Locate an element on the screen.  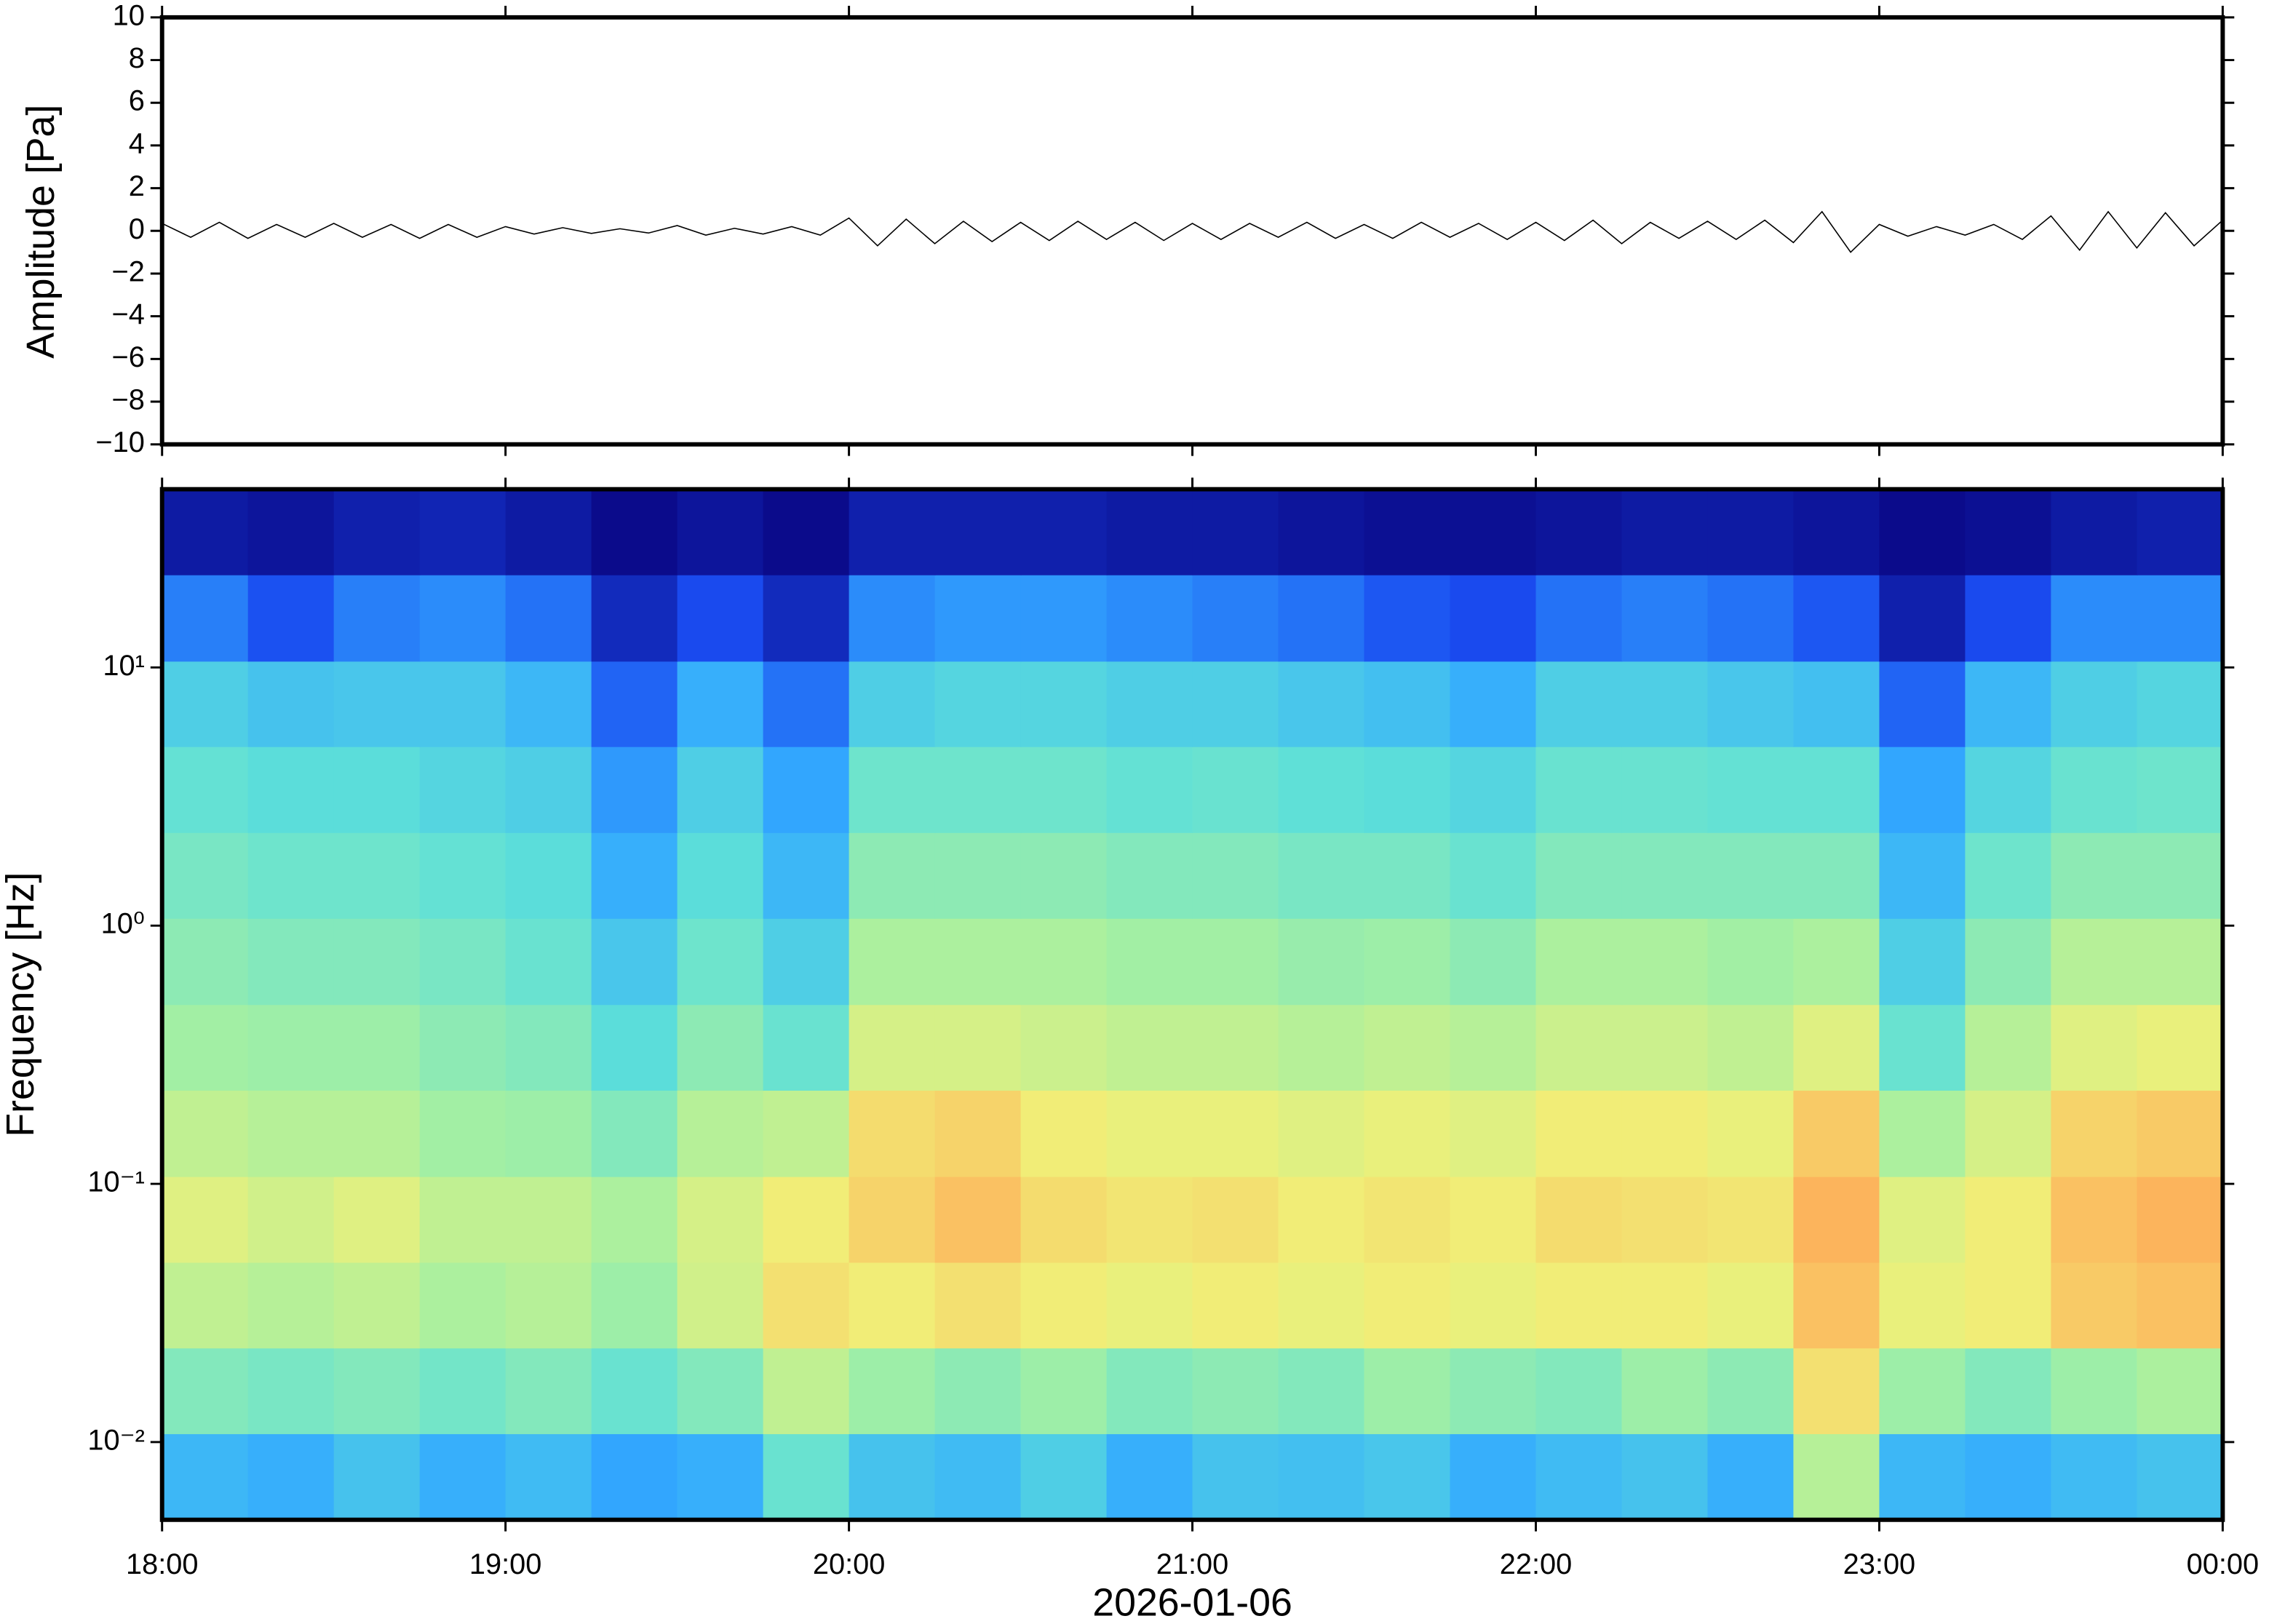
y-tick-label: −8 is located at coordinates (128, 400).